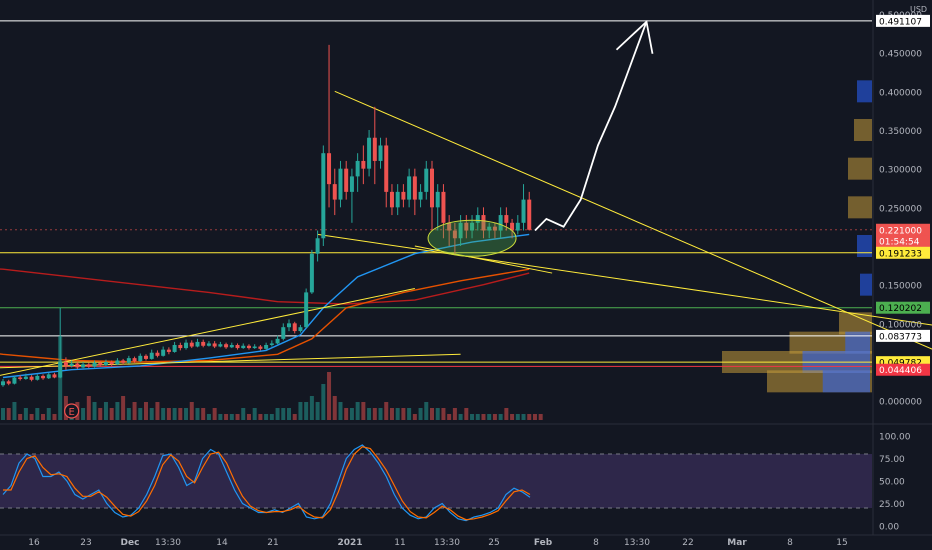 The height and width of the screenshot is (550, 932). I want to click on price-tick-label: 0.450000, so click(900, 55).